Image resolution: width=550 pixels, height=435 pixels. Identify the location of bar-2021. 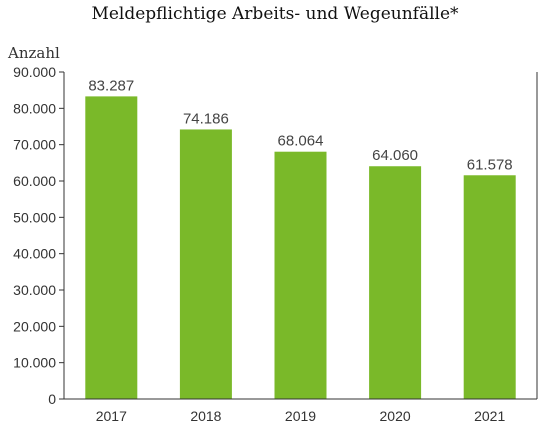
(489, 287).